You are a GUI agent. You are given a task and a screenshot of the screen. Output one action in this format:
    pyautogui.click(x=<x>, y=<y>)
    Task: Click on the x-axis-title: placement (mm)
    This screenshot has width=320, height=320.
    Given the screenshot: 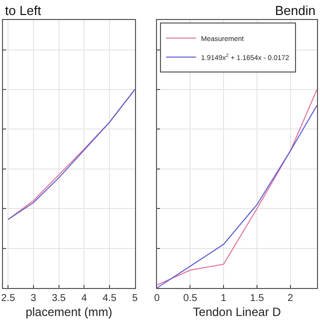 What is the action you would take?
    pyautogui.click(x=69, y=311)
    